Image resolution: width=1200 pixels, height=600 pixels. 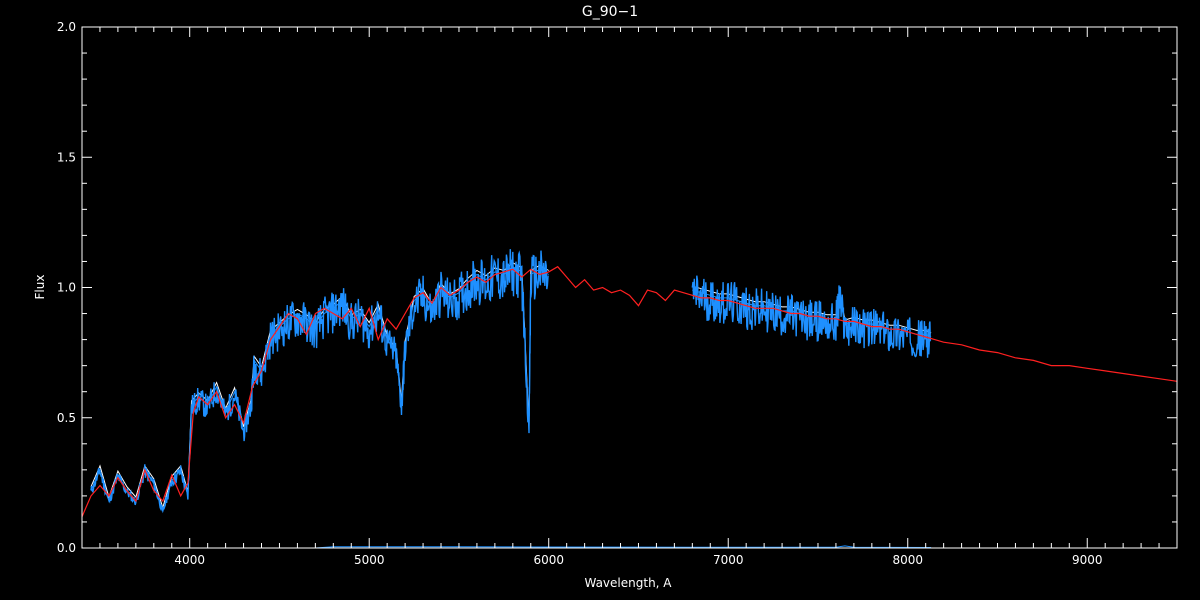 What do you see at coordinates (610, 12) in the screenshot?
I see `chart-title: G_90−1` at bounding box center [610, 12].